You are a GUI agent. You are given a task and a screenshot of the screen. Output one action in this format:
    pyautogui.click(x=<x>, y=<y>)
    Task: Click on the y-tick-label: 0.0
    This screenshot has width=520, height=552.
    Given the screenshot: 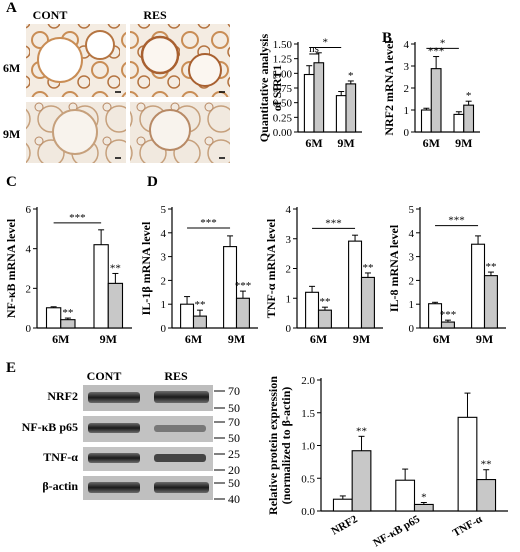 What is the action you would take?
    pyautogui.click(x=308, y=512)
    